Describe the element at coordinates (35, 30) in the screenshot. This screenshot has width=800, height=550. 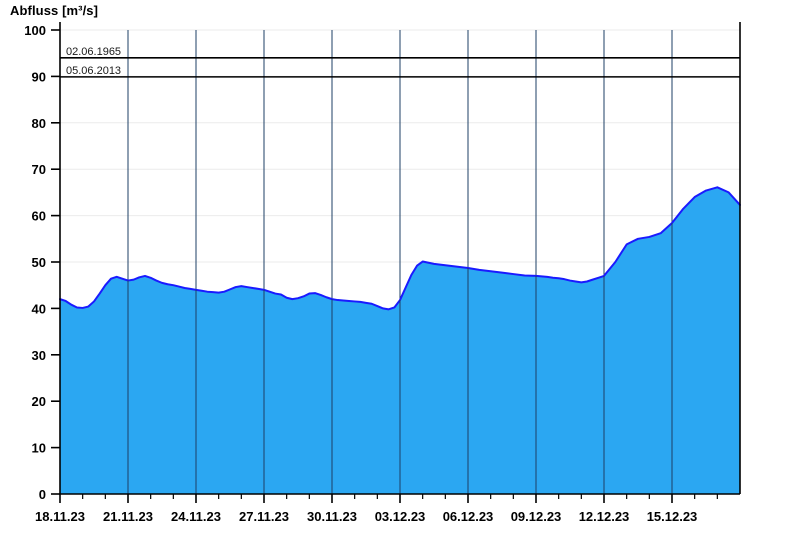
I see `y-tick-label: 100` at that location.